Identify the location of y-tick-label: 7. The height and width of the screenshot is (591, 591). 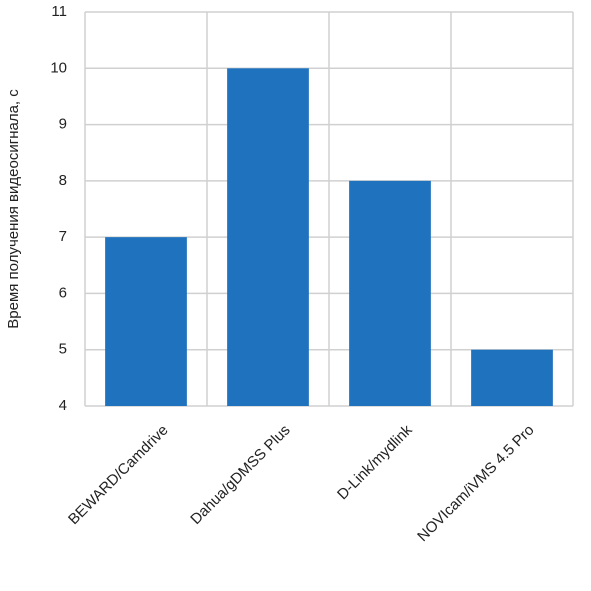
(63, 236).